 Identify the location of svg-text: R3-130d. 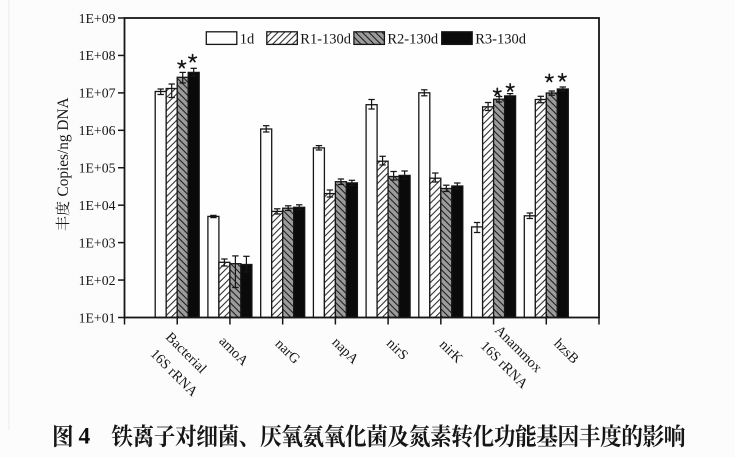
(501, 39).